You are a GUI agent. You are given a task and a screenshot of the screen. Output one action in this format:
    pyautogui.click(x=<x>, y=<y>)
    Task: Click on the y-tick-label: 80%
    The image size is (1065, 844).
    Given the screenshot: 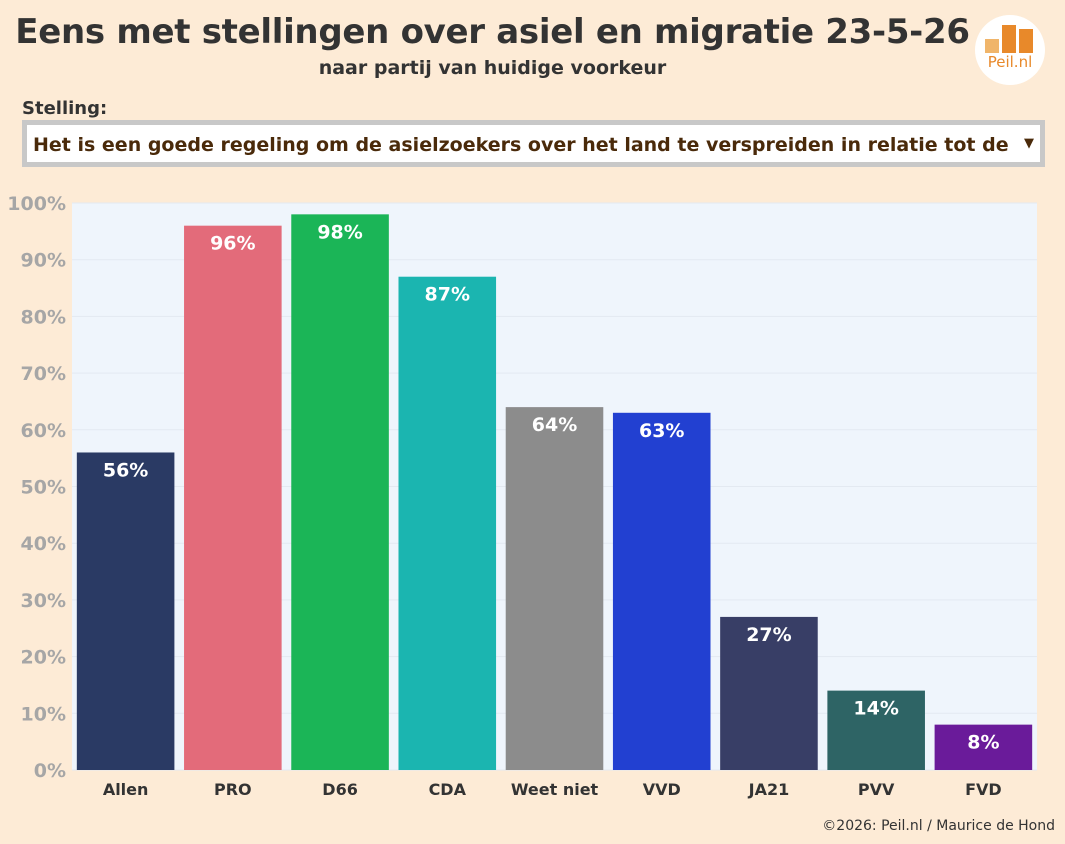 What is the action you would take?
    pyautogui.click(x=43, y=317)
    